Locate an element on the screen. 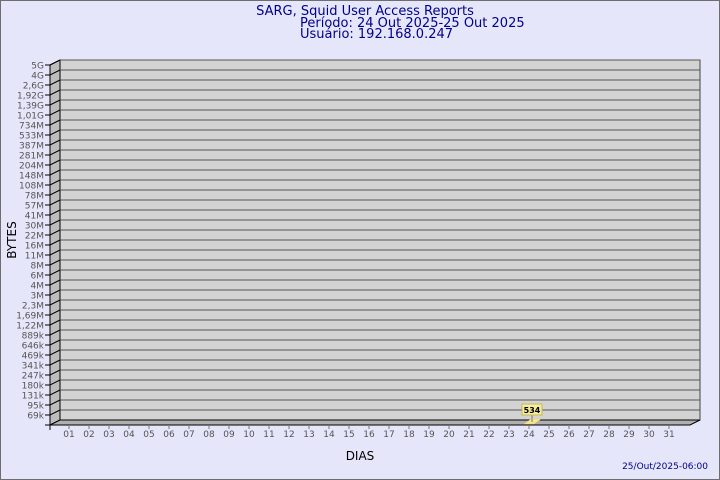 The width and height of the screenshot is (720, 480). y-tick-label: 2,3M is located at coordinates (33, 307).